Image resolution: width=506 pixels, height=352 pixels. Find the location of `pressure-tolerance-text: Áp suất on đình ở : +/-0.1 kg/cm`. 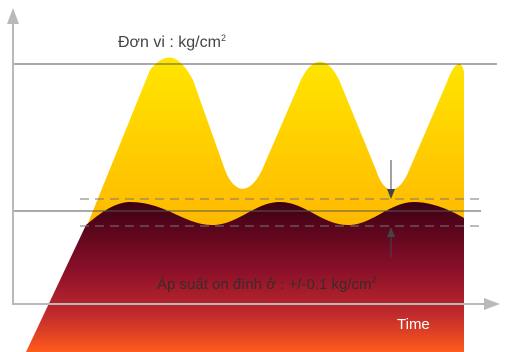

pressure-tolerance-text: Áp suất on đình ở : +/-0.1 kg/cm is located at coordinates (264, 284).